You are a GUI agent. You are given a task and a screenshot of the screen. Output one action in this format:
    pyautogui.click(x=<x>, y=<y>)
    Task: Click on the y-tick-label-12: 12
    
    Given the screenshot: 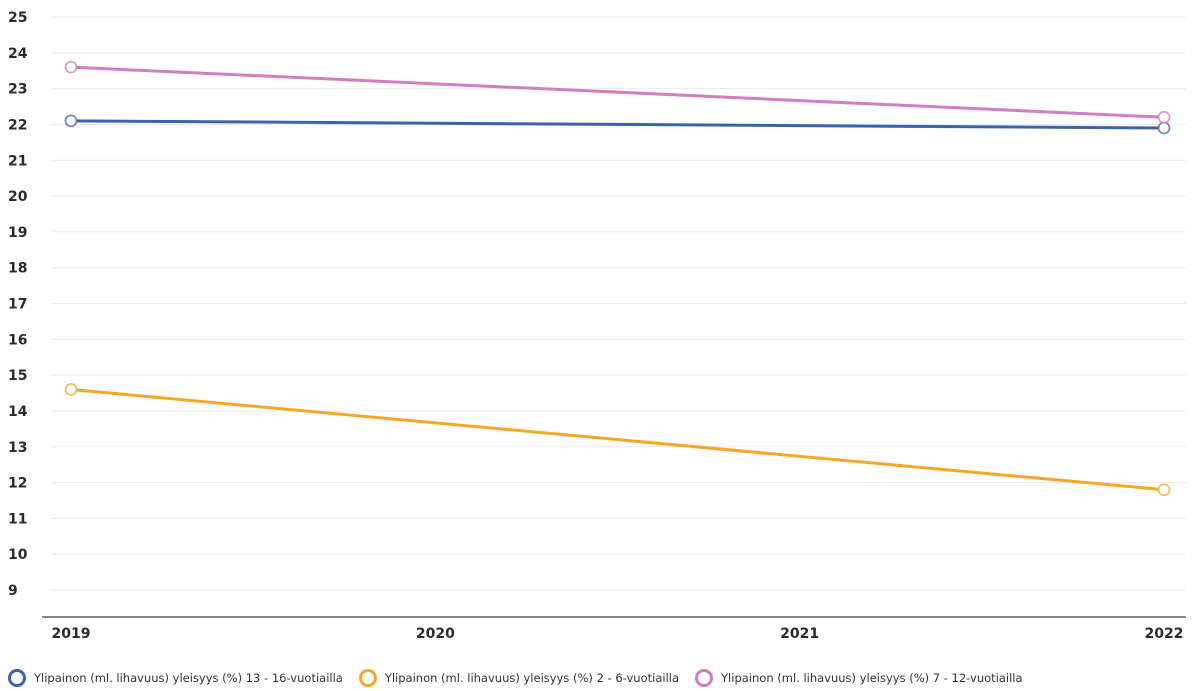 What is the action you would take?
    pyautogui.click(x=17, y=484)
    